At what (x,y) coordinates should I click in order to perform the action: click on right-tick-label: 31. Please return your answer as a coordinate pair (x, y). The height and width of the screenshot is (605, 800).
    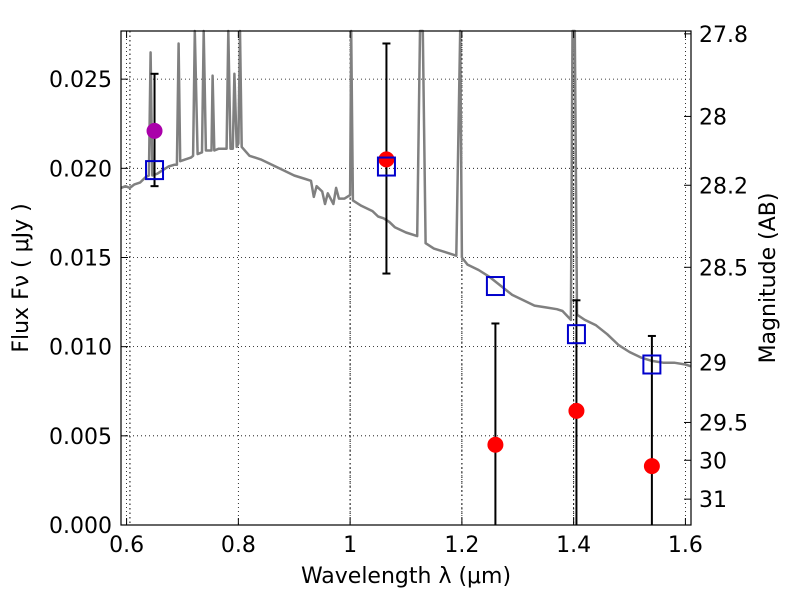
    Looking at the image, I should click on (713, 500).